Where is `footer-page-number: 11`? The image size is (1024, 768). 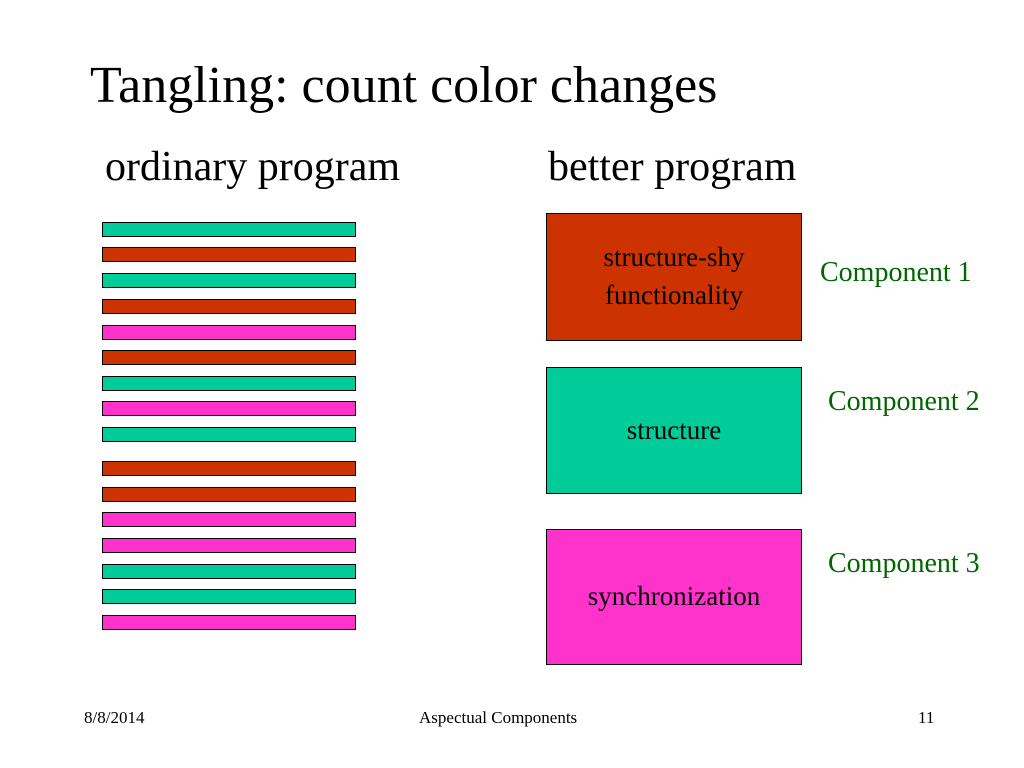 footer-page-number: 11 is located at coordinates (926, 717).